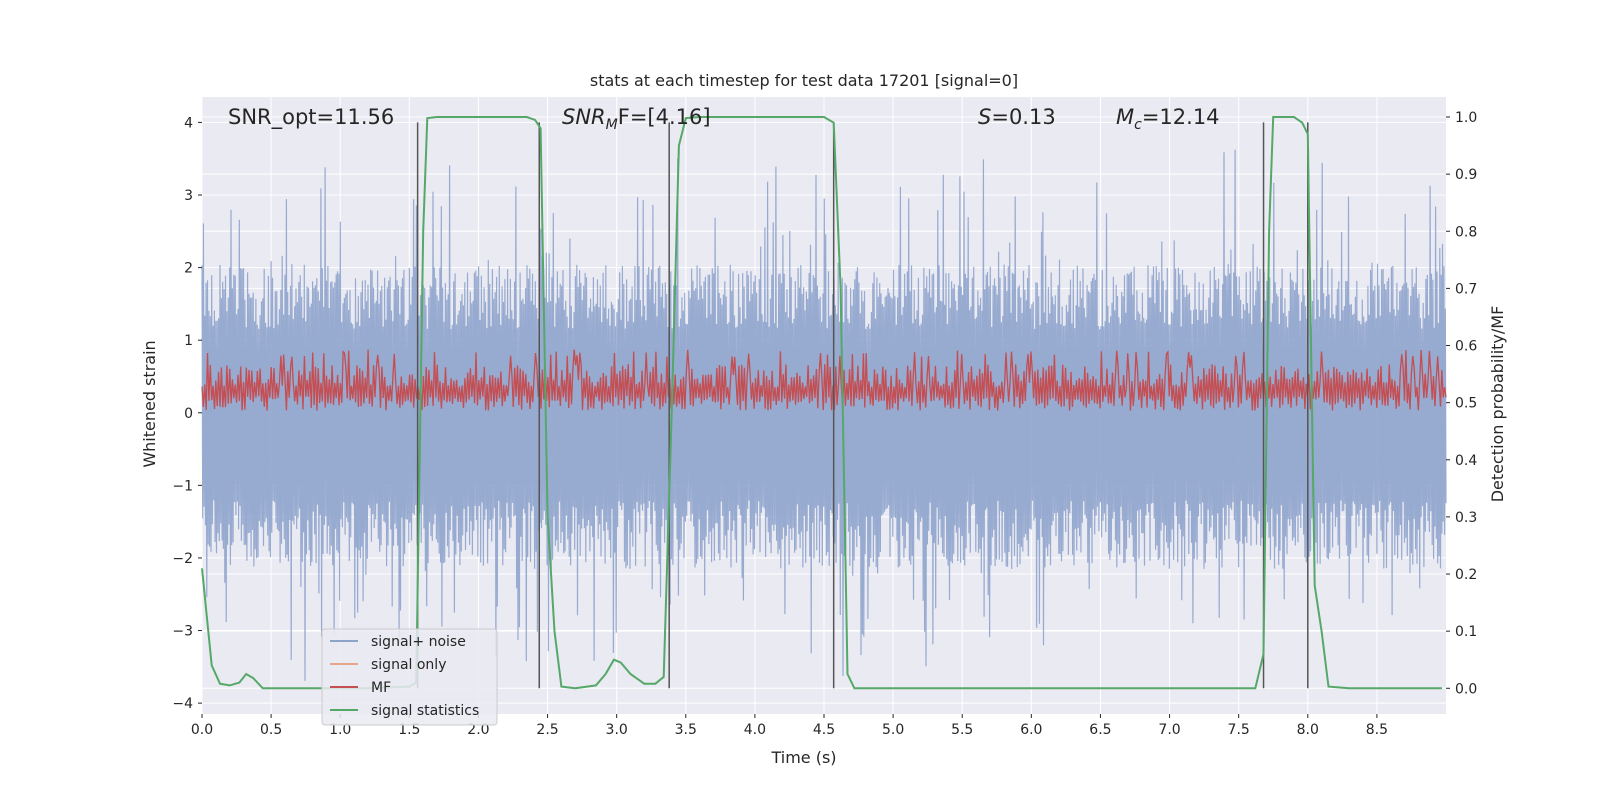 This screenshot has height=800, width=1600. Describe the element at coordinates (617, 730) in the screenshot. I see `x-tick-label: 3.0` at that location.